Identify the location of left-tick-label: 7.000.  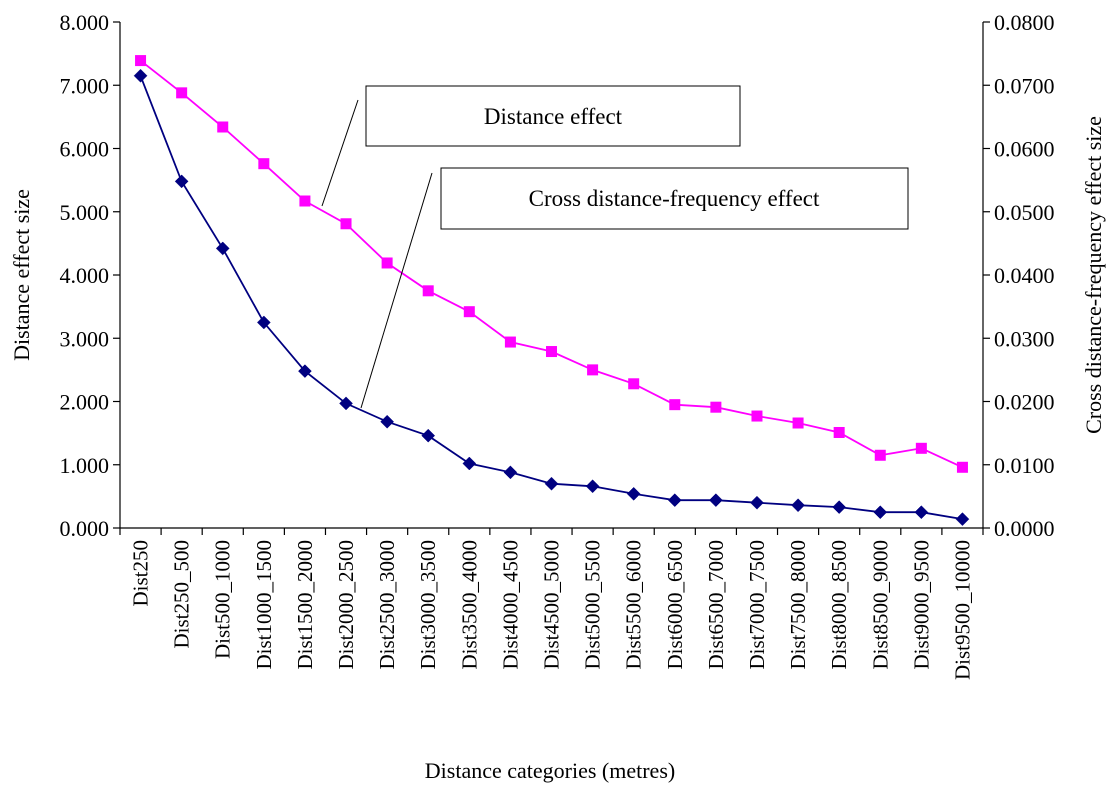
(85, 85).